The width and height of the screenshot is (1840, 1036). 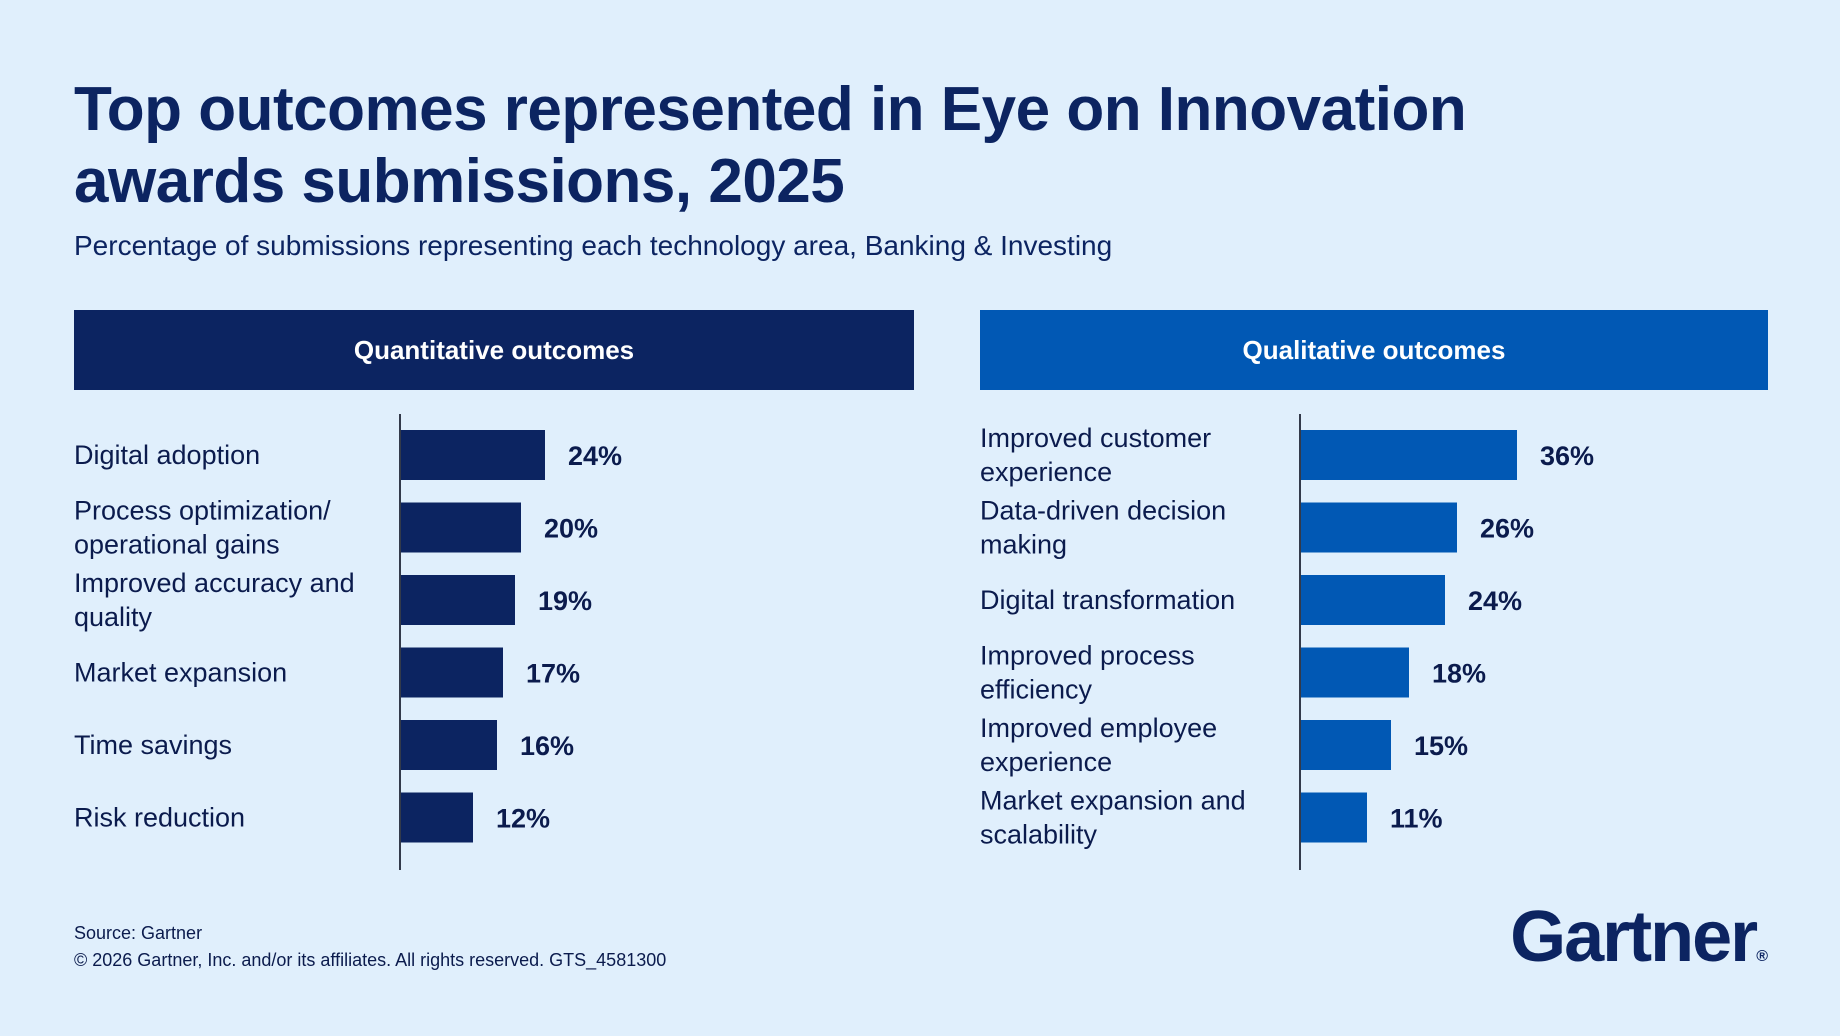 I want to click on category-label-line: Improved accuracy and, so click(x=214, y=583).